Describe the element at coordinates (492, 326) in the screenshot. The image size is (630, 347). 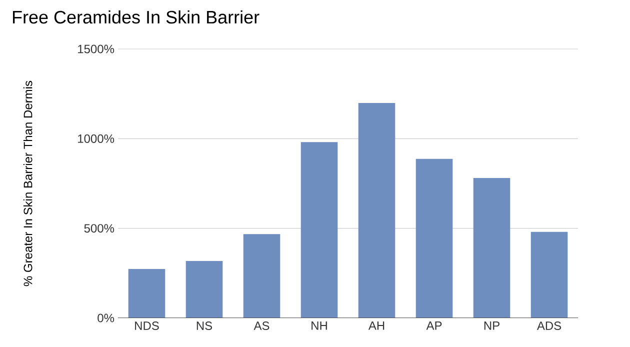
I see `x-tick-label: NP` at that location.